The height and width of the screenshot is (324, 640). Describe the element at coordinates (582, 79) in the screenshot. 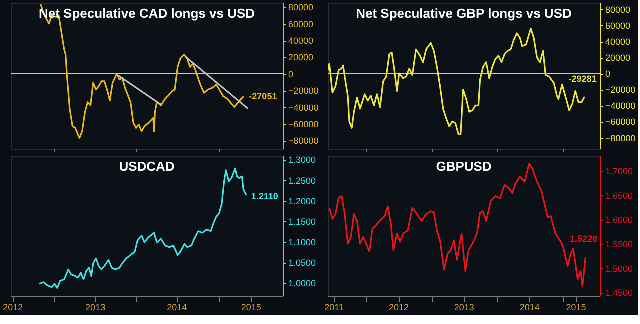

I see `annotation: -29281` at that location.